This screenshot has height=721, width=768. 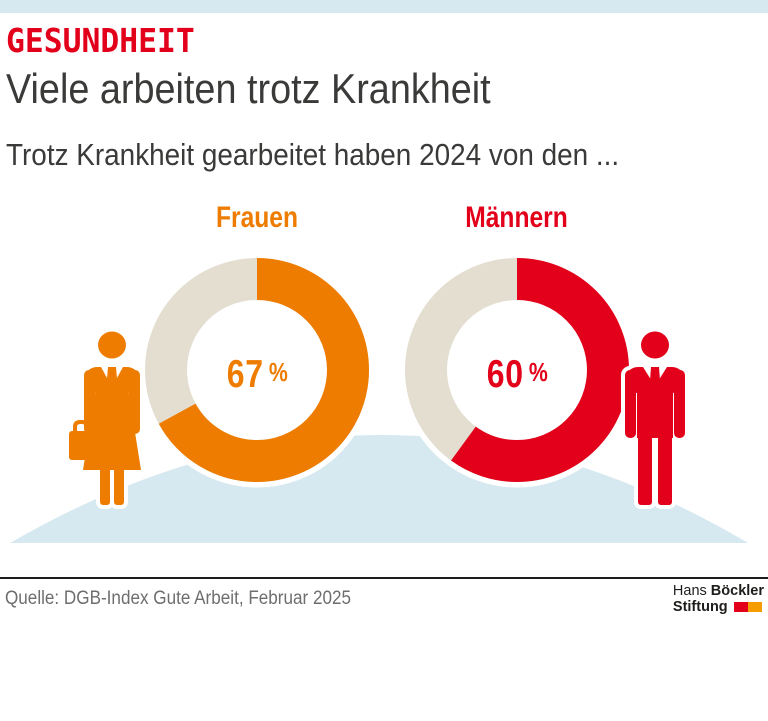 I want to click on woman-figure, so click(x=105, y=418).